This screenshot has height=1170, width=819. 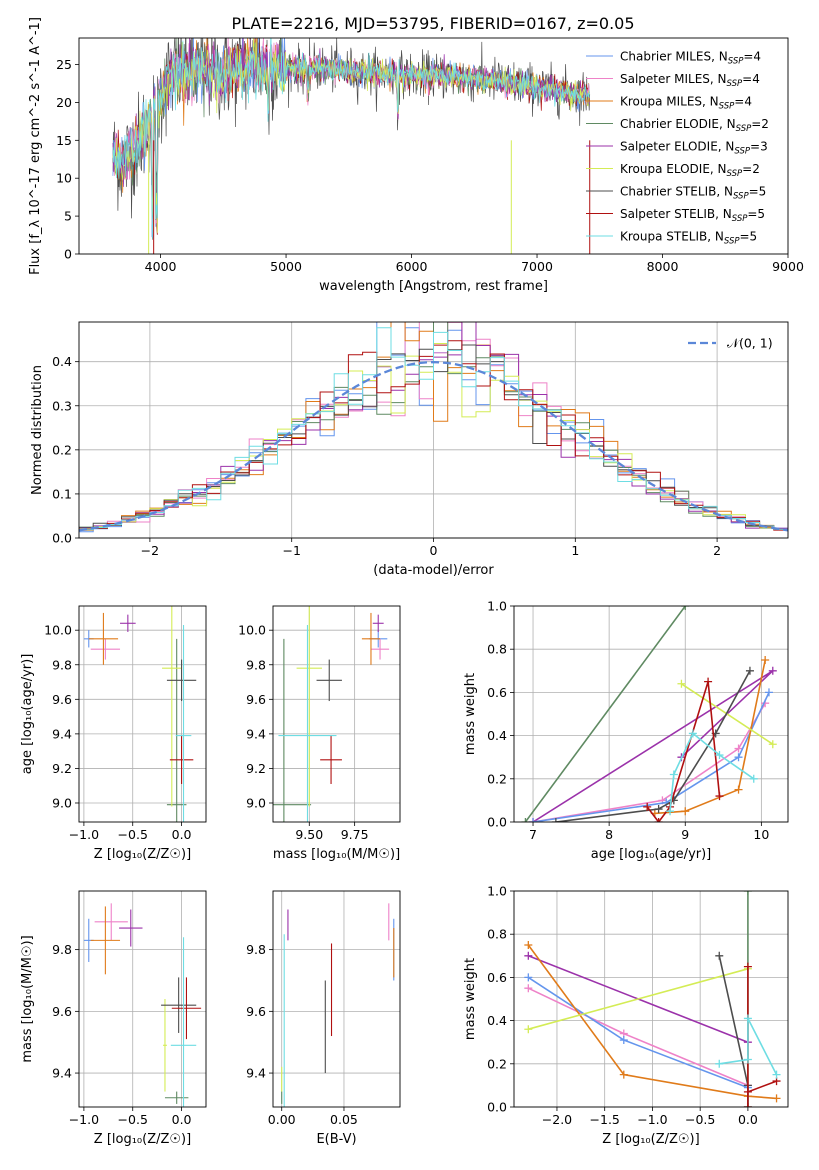 I want to click on errorbar-salpeter_elodie, so click(x=378, y=623).